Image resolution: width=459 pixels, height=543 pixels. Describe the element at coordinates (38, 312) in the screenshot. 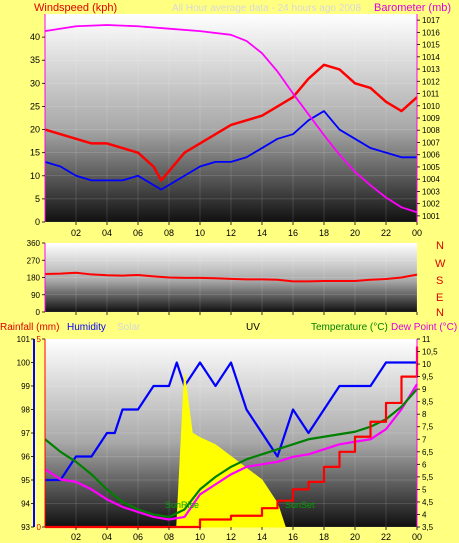

I see `dir-y-tick-label: 0` at that location.